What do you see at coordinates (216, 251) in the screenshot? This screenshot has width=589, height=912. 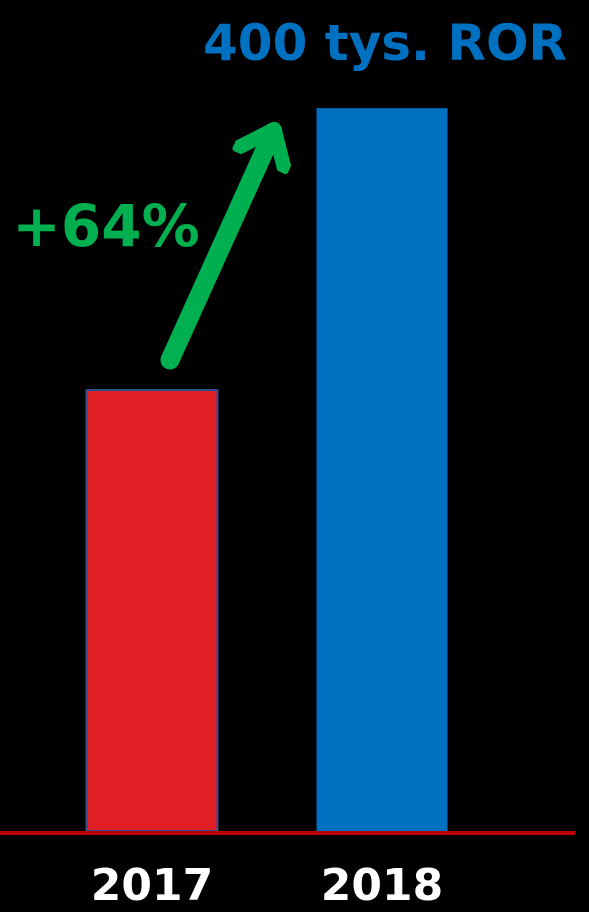 I see `up-right-arrow-icon` at bounding box center [216, 251].